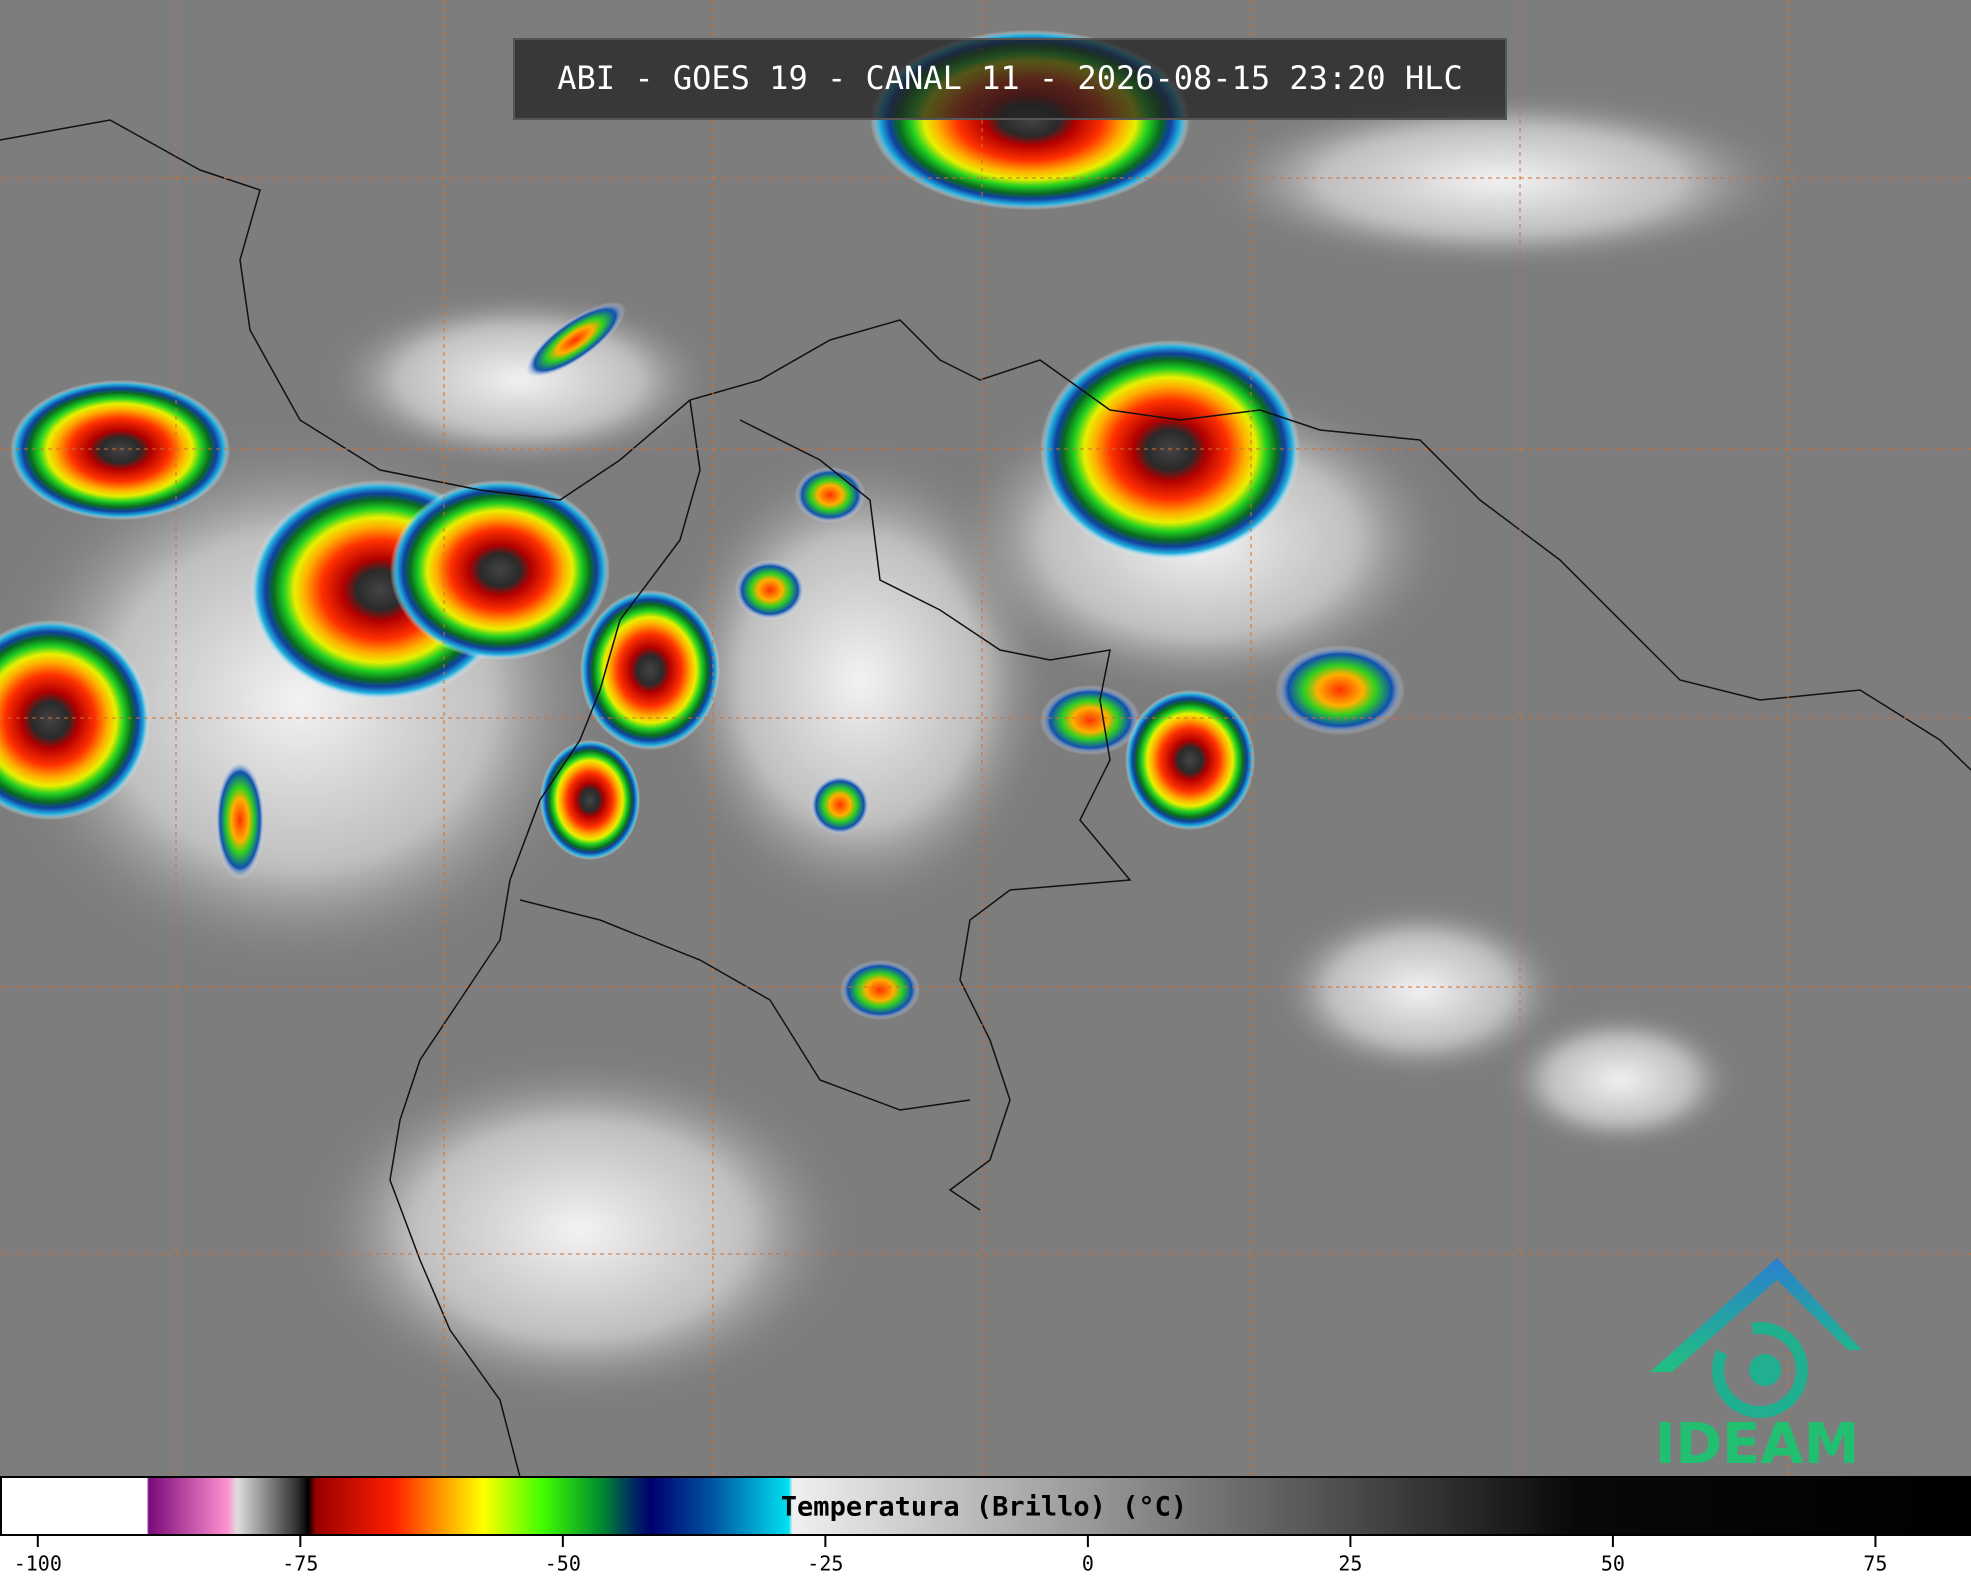  What do you see at coordinates (1875, 1564) in the screenshot?
I see `colorbar-tick-label: 75` at bounding box center [1875, 1564].